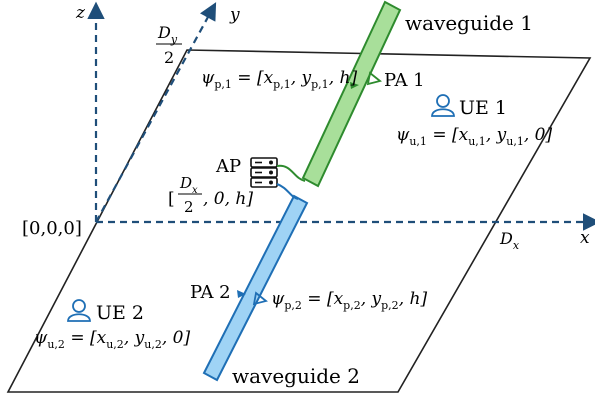 Image resolution: width=595 pixels, height=401 pixels. What do you see at coordinates (228, 199) in the screenshot?
I see `svg-text: , 0, h]` at bounding box center [228, 199].